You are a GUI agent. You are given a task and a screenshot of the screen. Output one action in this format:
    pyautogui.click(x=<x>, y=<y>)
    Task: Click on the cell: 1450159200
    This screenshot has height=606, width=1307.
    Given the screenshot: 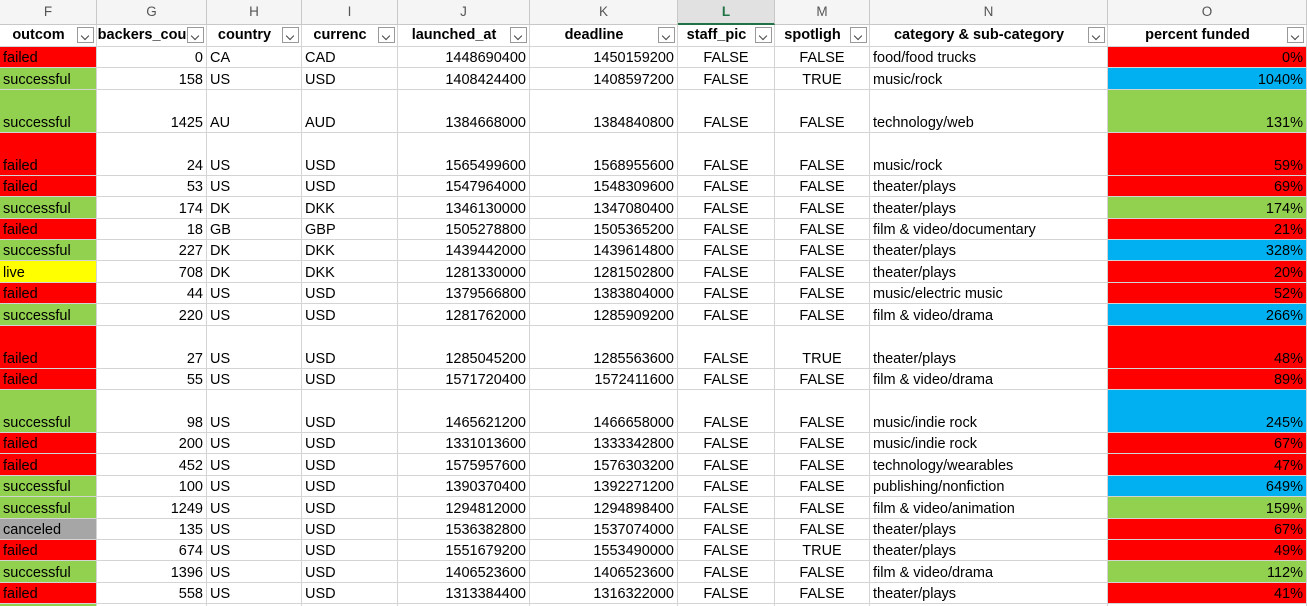 What is the action you would take?
    pyautogui.click(x=604, y=58)
    